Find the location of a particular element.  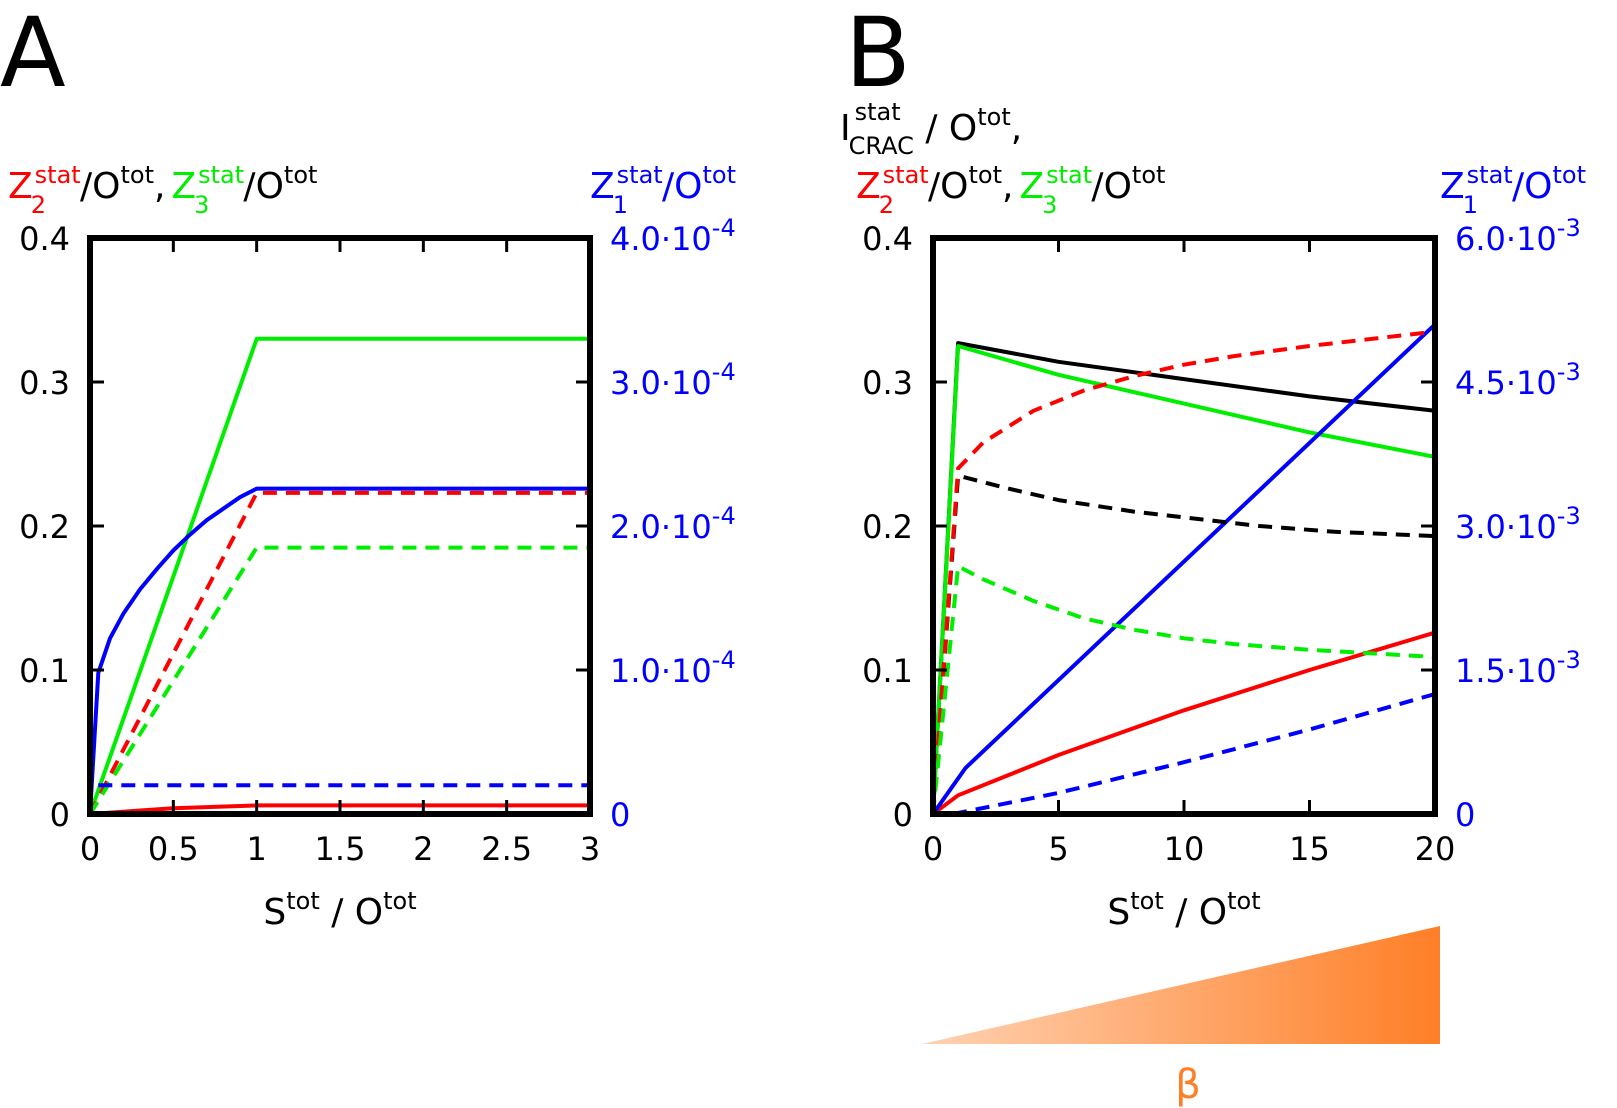

panel-a-ytick-label-right: 1.0·10⁻⁴ is located at coordinates (673, 668).